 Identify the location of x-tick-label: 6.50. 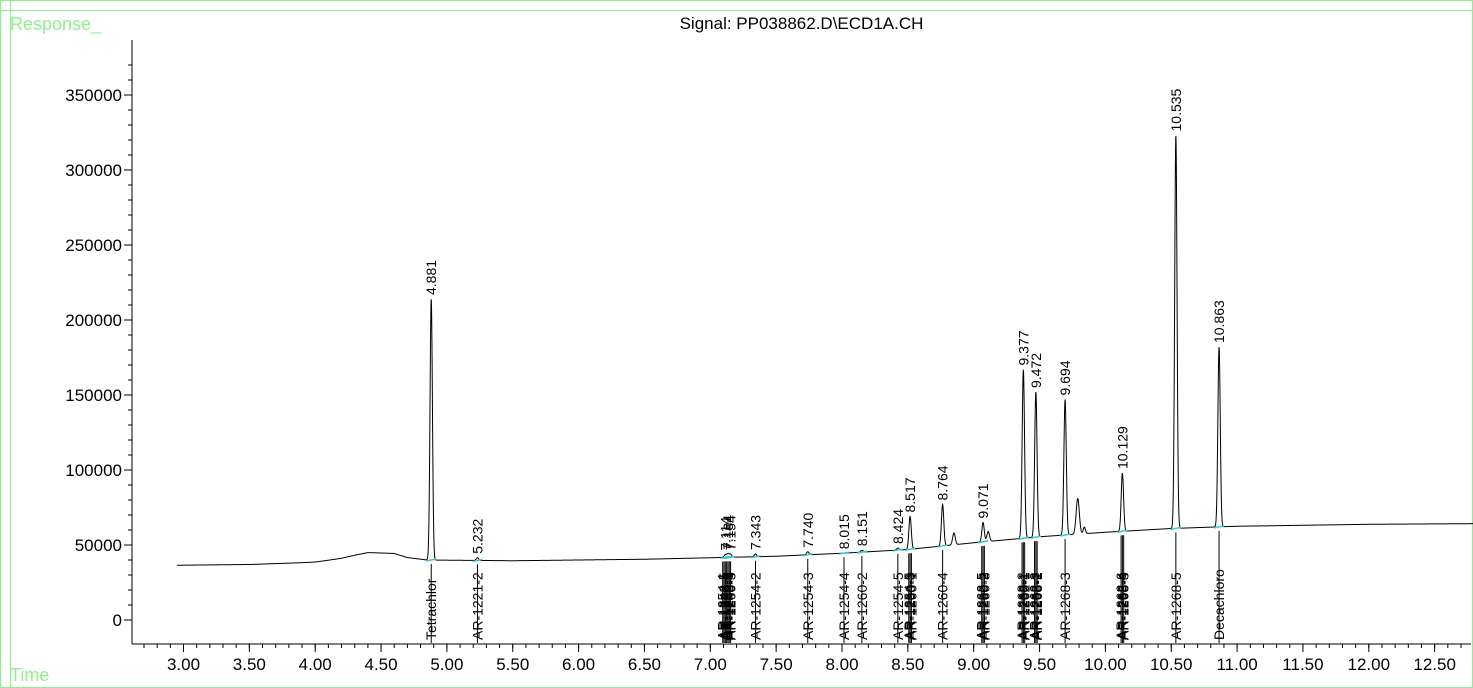
(644, 664).